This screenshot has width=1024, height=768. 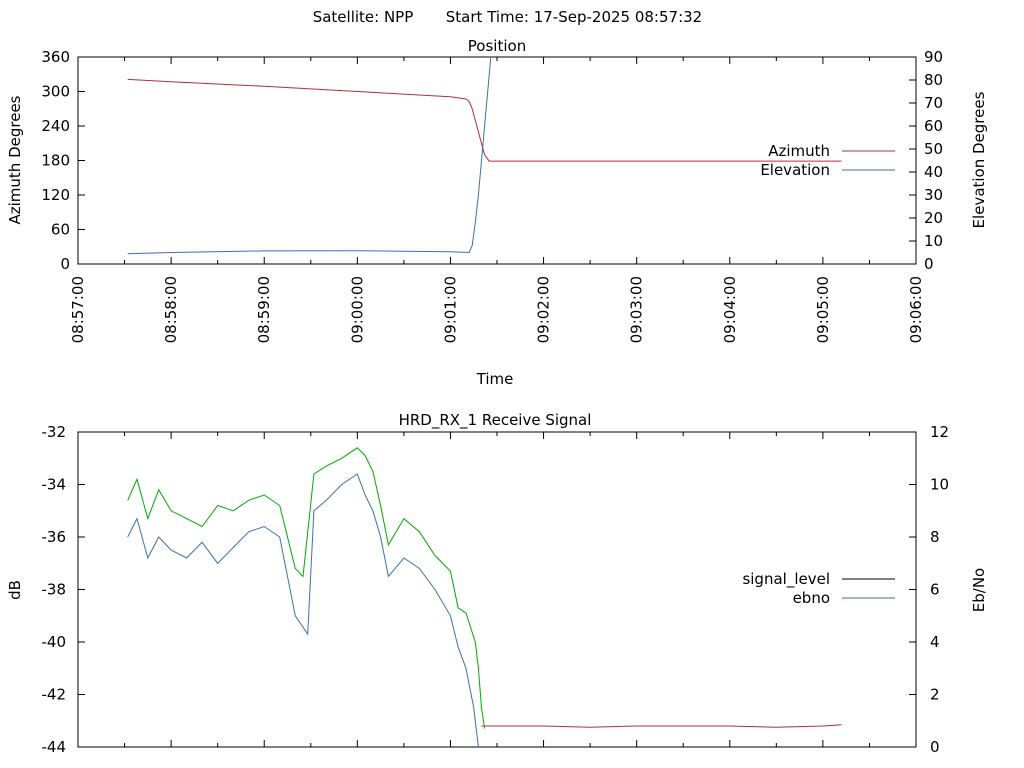 I want to click on time-tick-label: 09:03:00, so click(x=637, y=309).